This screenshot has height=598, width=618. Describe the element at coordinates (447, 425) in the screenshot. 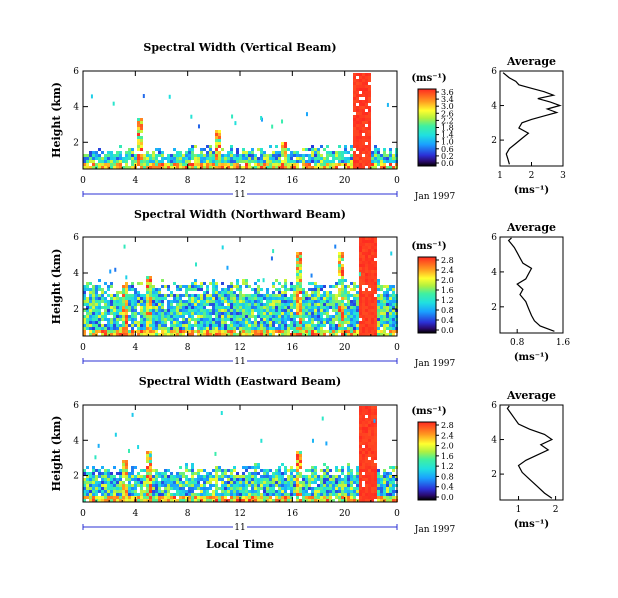

I see `colorbar-tick-label: 2.8` at that location.